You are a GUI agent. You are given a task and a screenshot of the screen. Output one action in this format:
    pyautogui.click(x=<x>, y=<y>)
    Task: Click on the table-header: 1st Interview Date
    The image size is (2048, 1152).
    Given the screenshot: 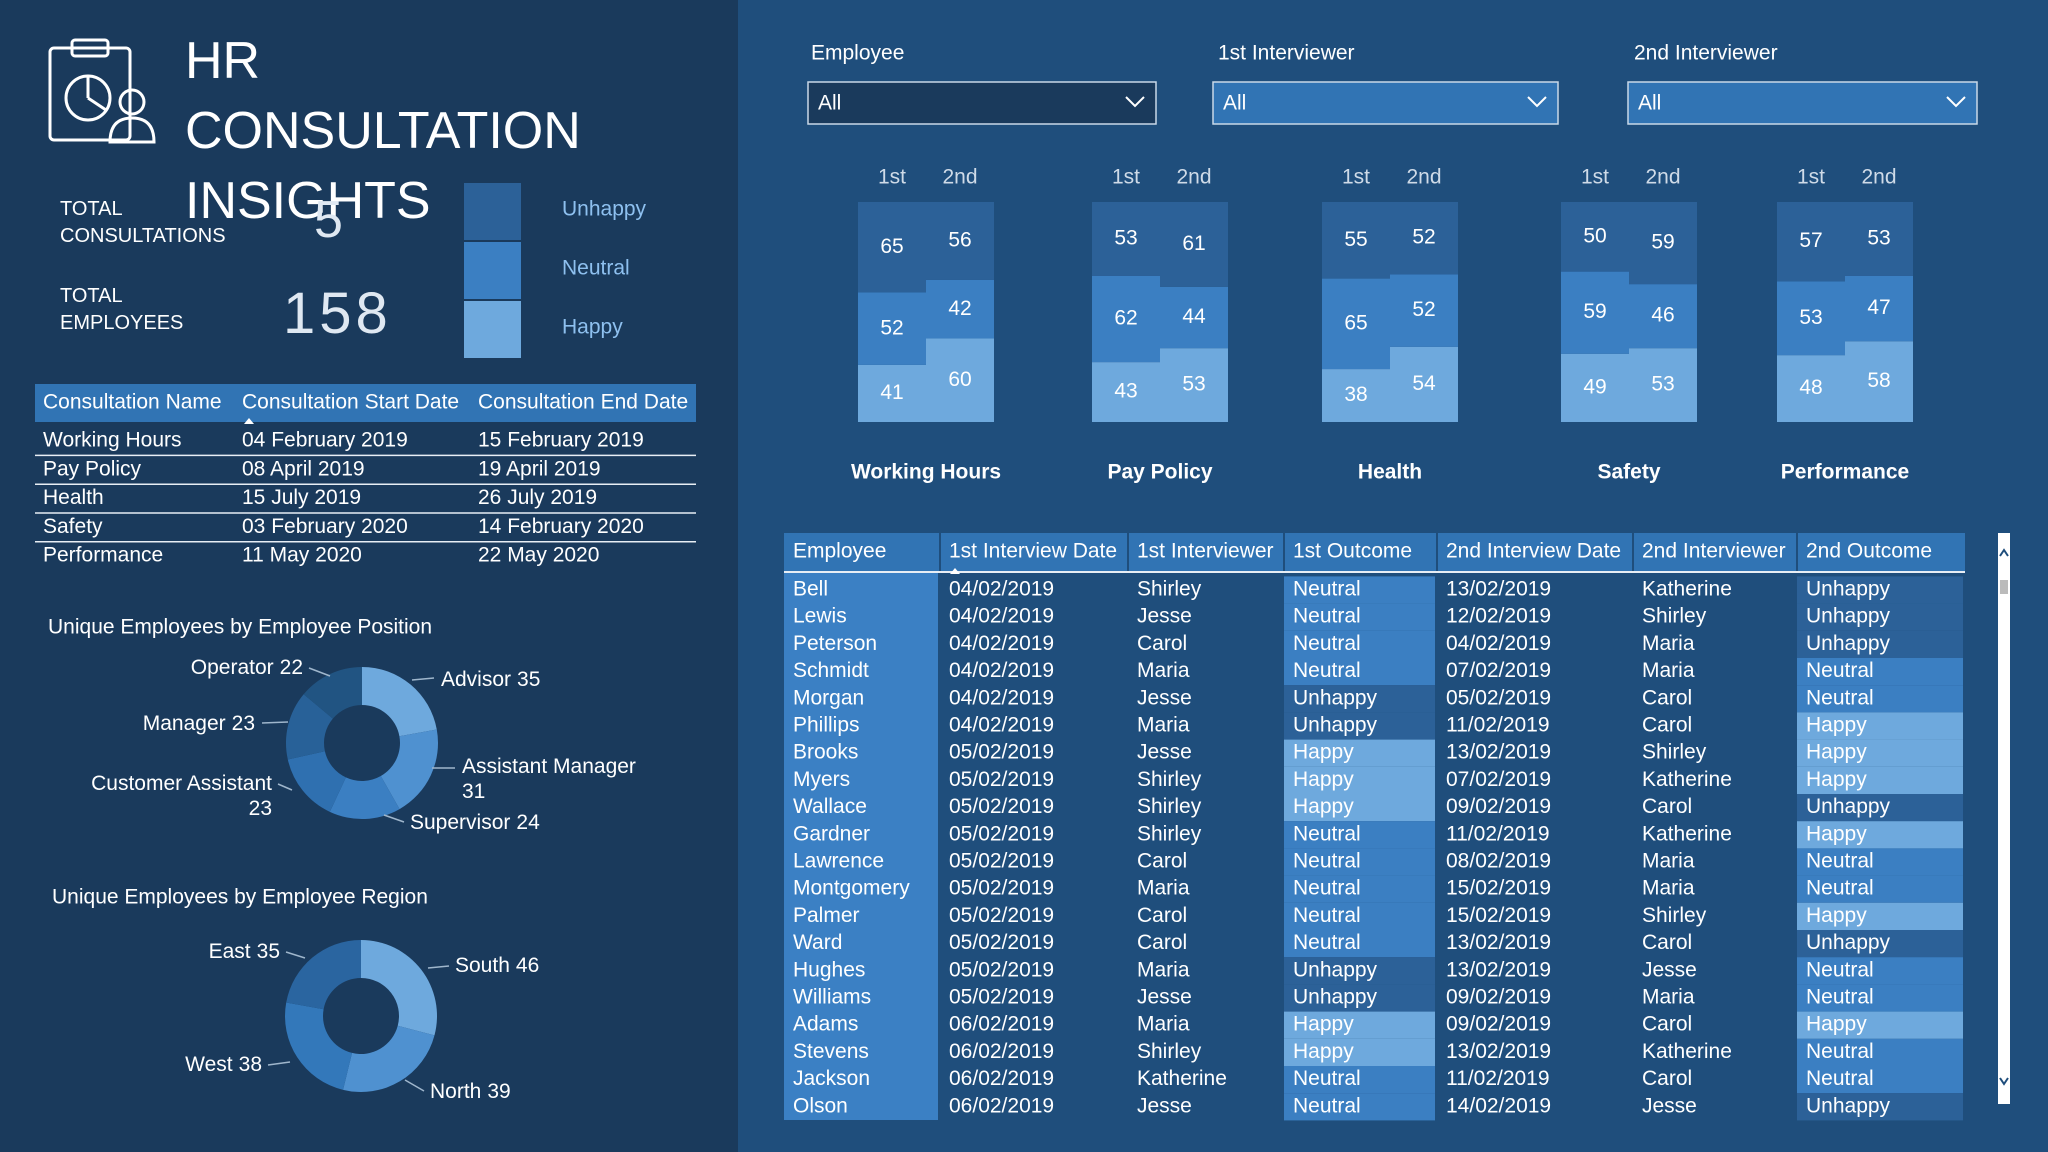 What is the action you would take?
    pyautogui.click(x=1033, y=551)
    